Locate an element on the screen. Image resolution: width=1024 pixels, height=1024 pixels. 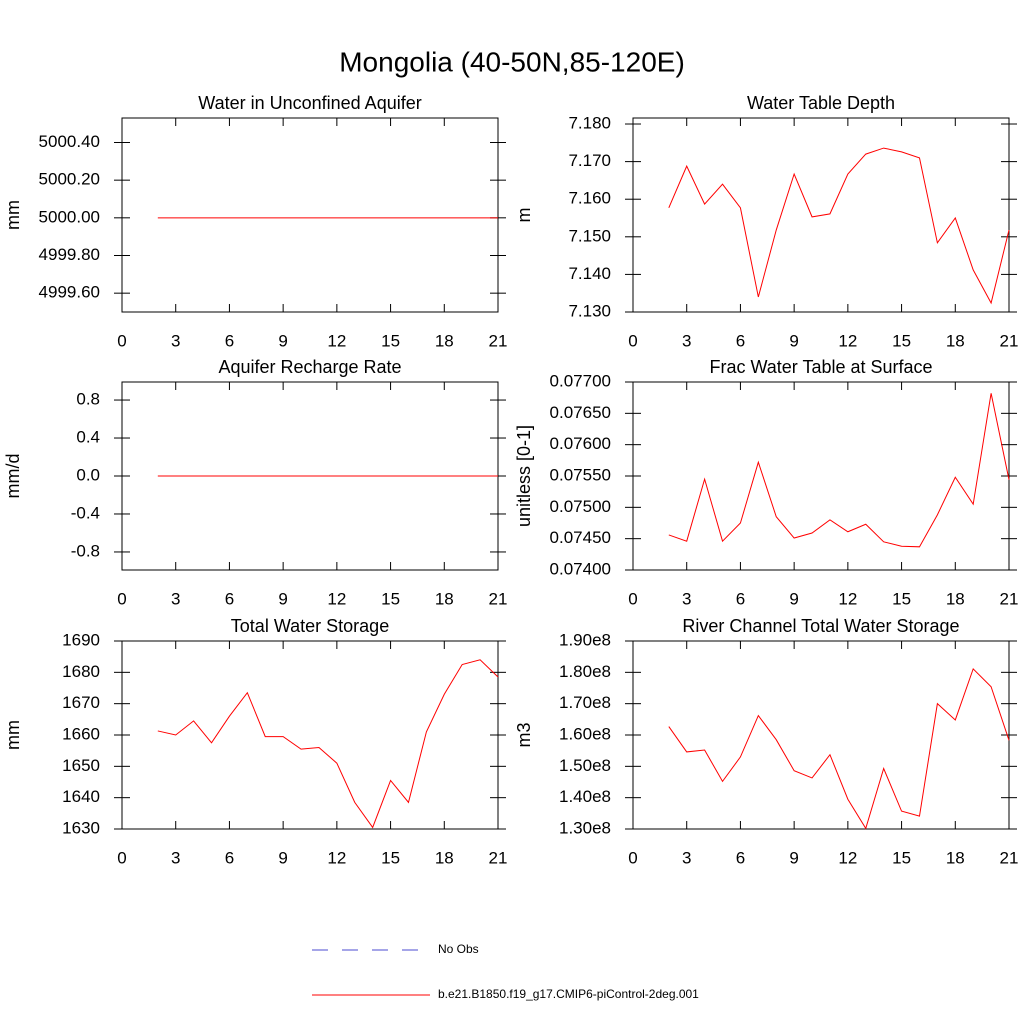
y-tick-label: 1.40e8 is located at coordinates (585, 796).